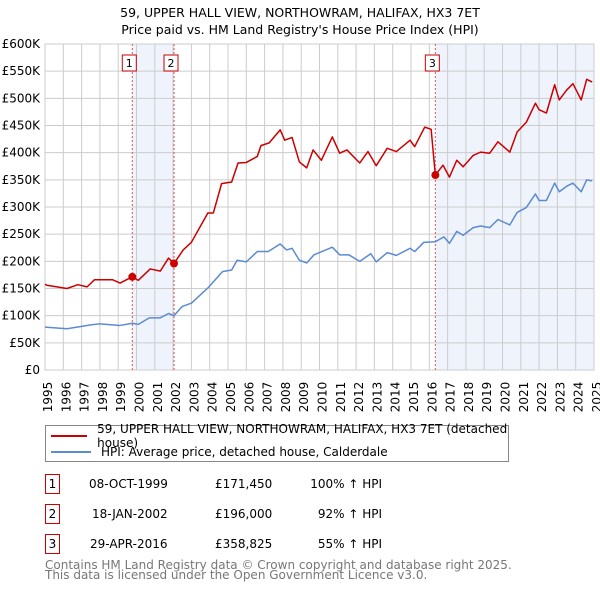  What do you see at coordinates (244, 484) in the screenshot?
I see `sale-price: £171,450` at bounding box center [244, 484].